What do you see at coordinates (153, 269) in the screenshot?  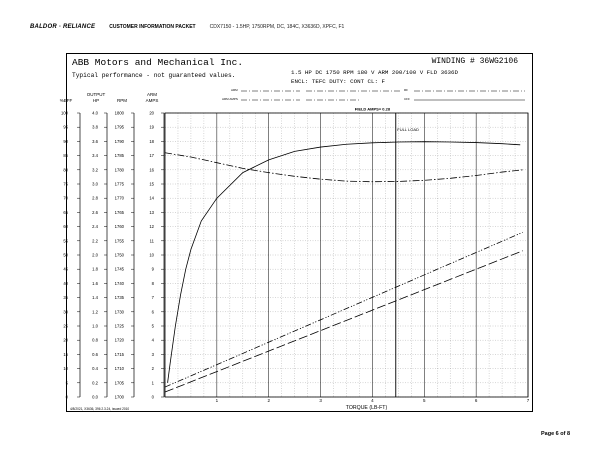 I see `y-tick-label: 9` at bounding box center [153, 269].